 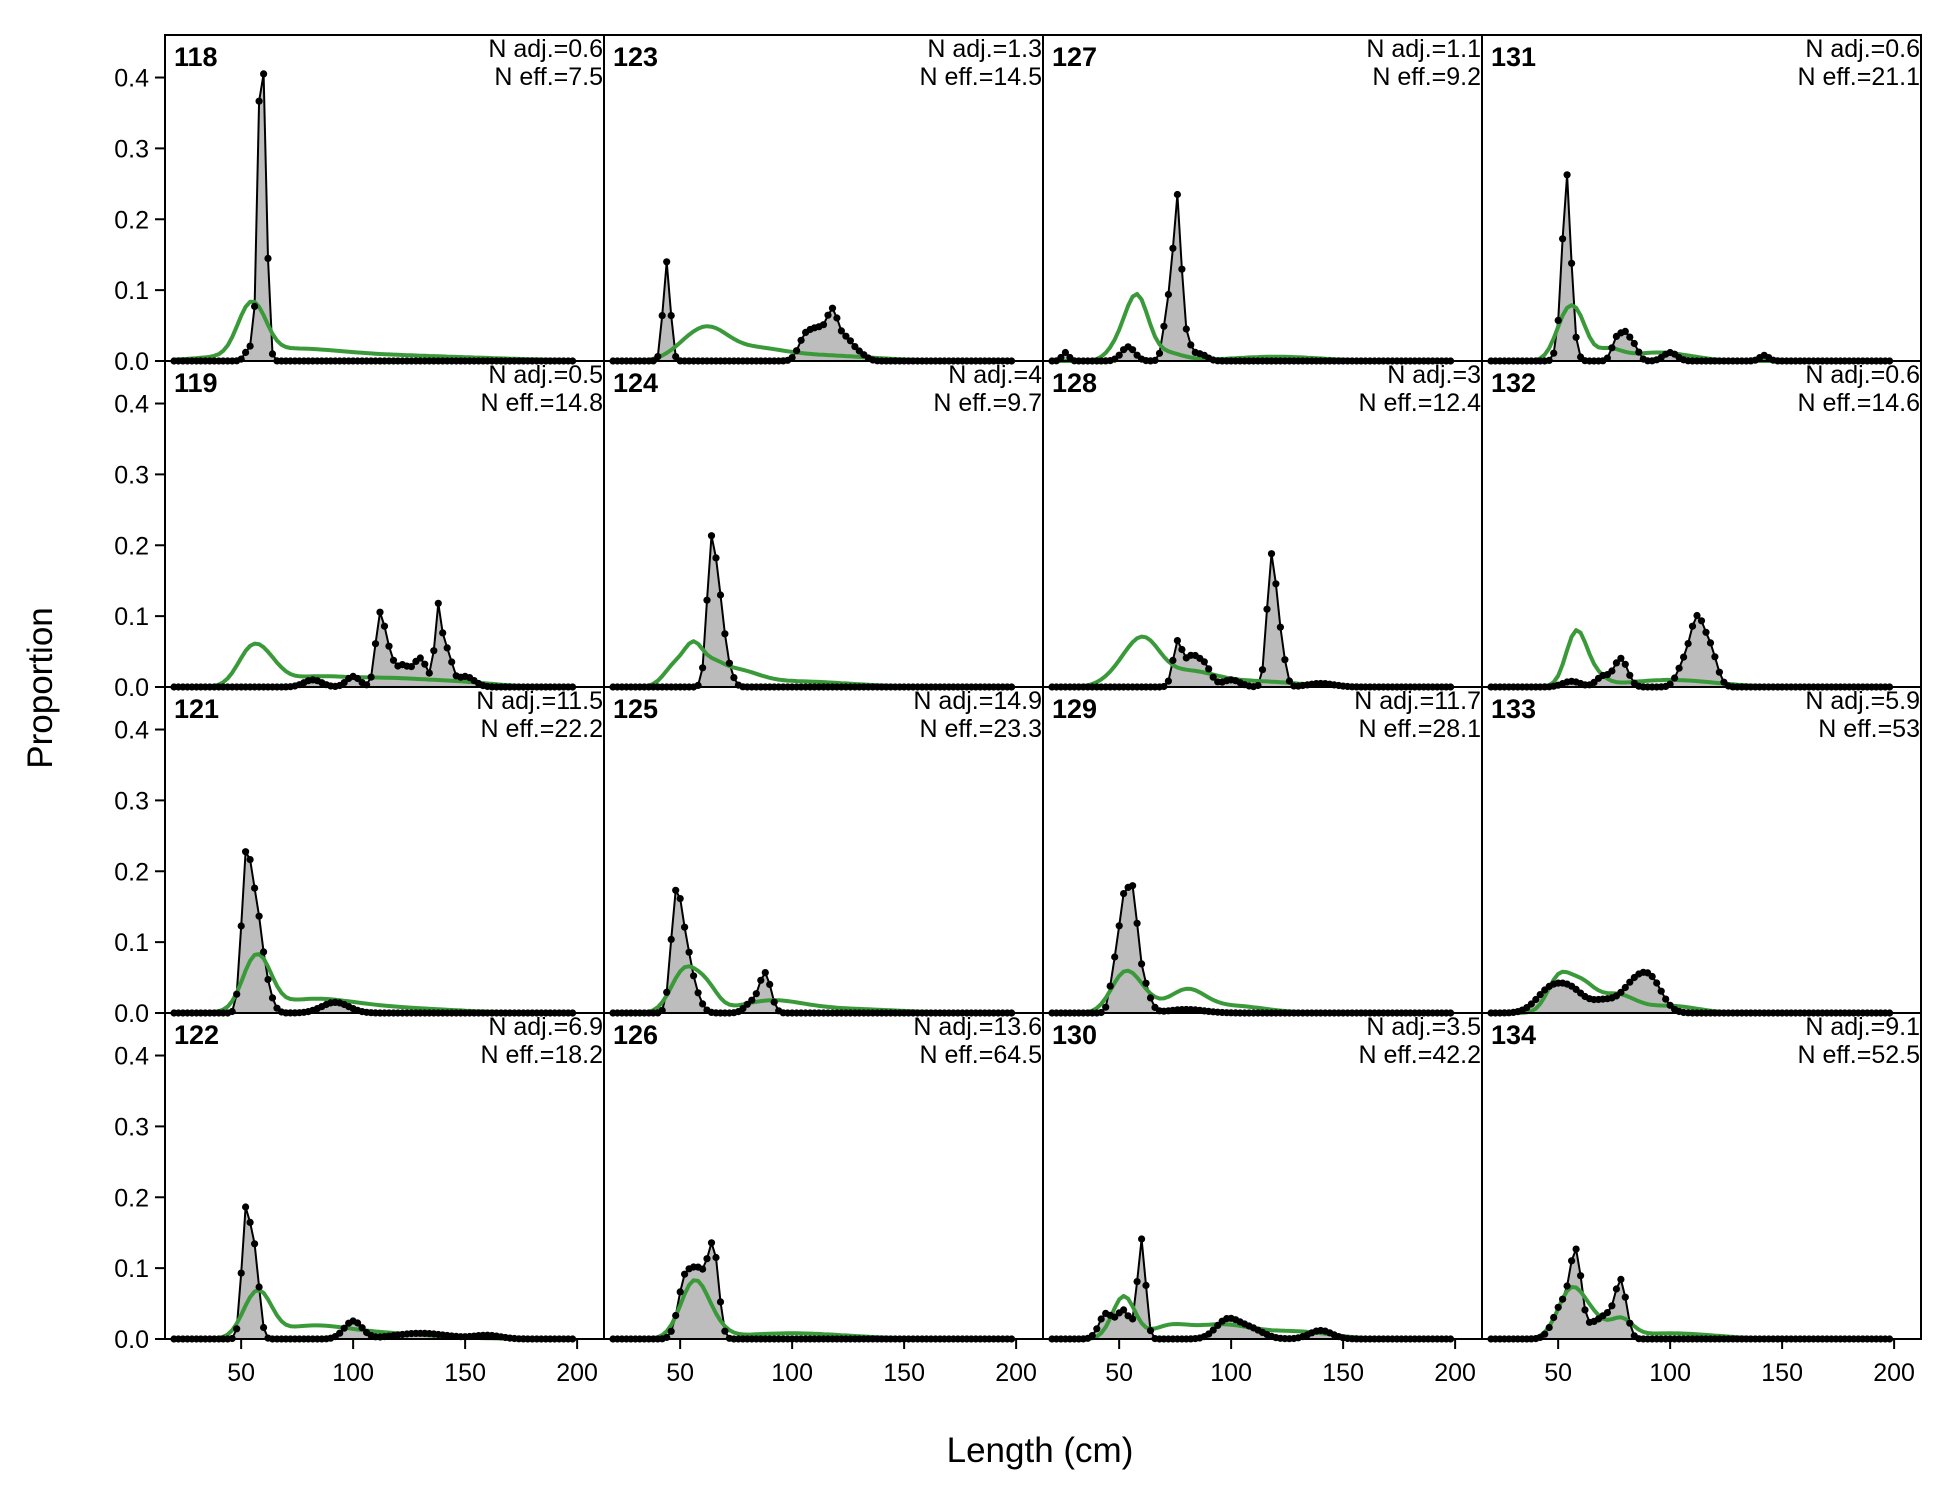 I want to click on n-adj-label: N adj.=1.1, so click(x=1423, y=49).